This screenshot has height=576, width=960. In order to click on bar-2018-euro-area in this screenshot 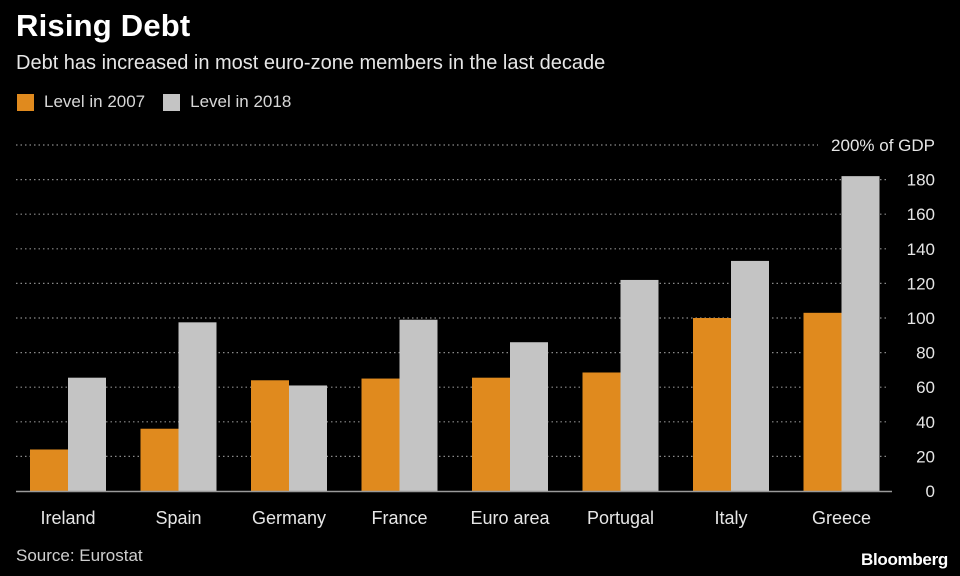, I will do `click(529, 416)`.